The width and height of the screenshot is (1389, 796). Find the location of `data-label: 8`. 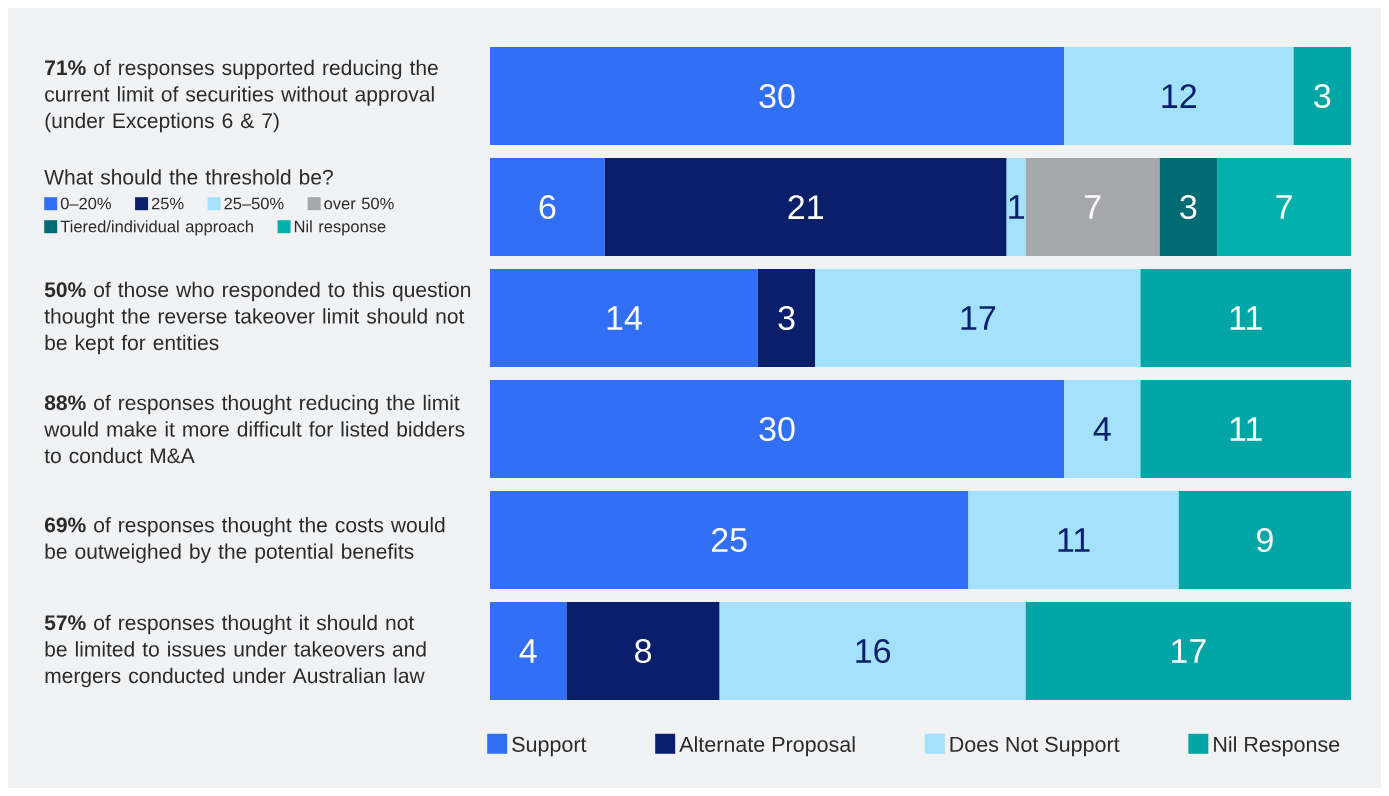

data-label: 8 is located at coordinates (643, 651).